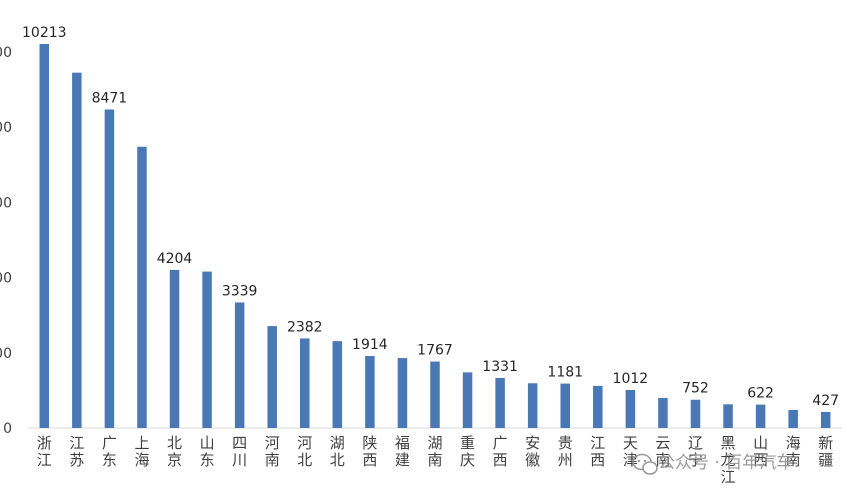 The height and width of the screenshot is (494, 858). I want to click on category-label-2: 广东, so click(109, 451).